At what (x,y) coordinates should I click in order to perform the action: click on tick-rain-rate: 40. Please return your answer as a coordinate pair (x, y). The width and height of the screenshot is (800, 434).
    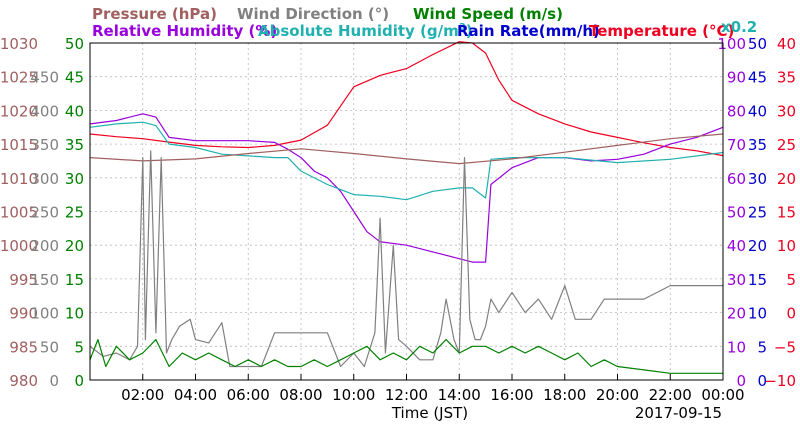
    Looking at the image, I should click on (757, 111).